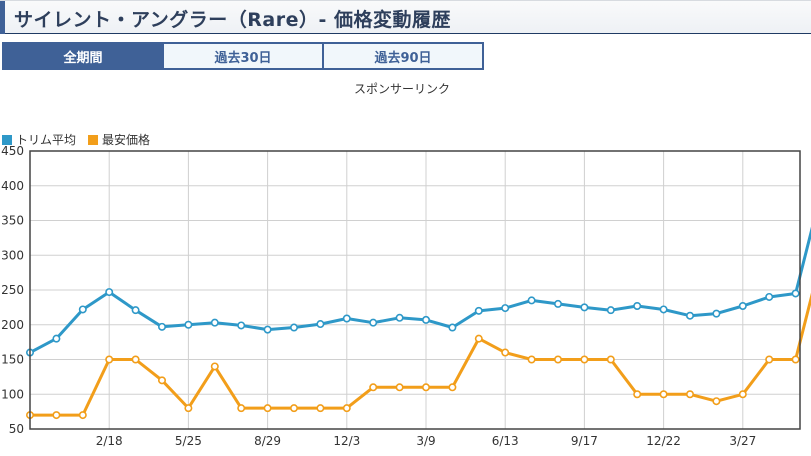 This screenshot has height=456, width=811. Describe the element at coordinates (83, 56) in the screenshot. I see `tab-all-period: 全期間` at that location.